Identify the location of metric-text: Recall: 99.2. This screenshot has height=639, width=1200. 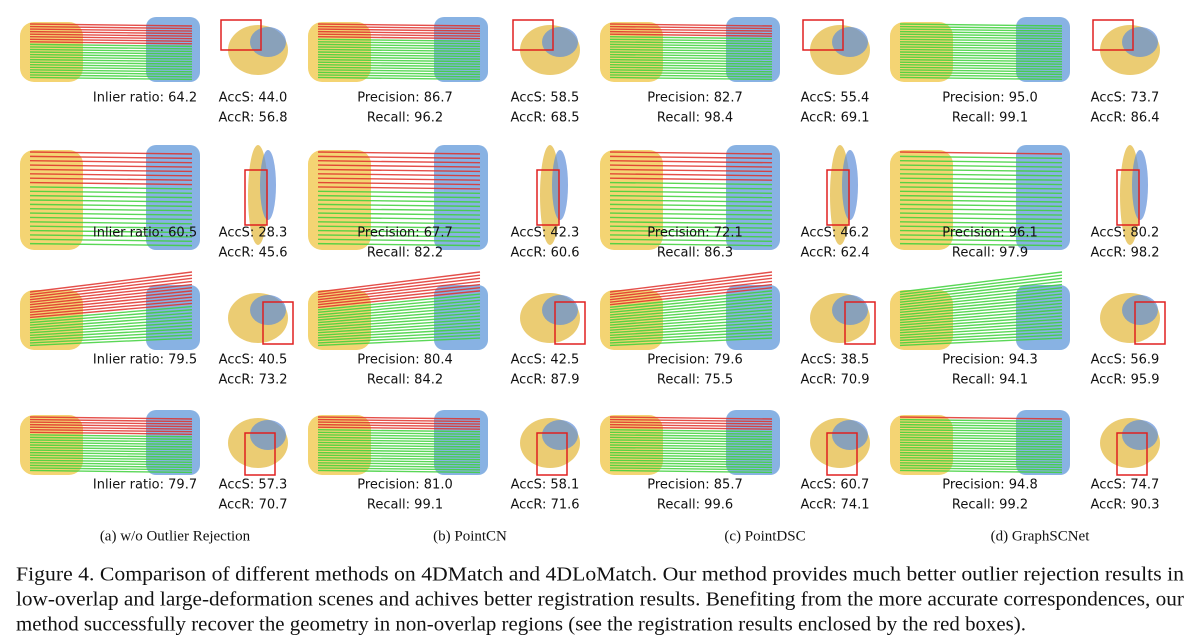
(990, 505).